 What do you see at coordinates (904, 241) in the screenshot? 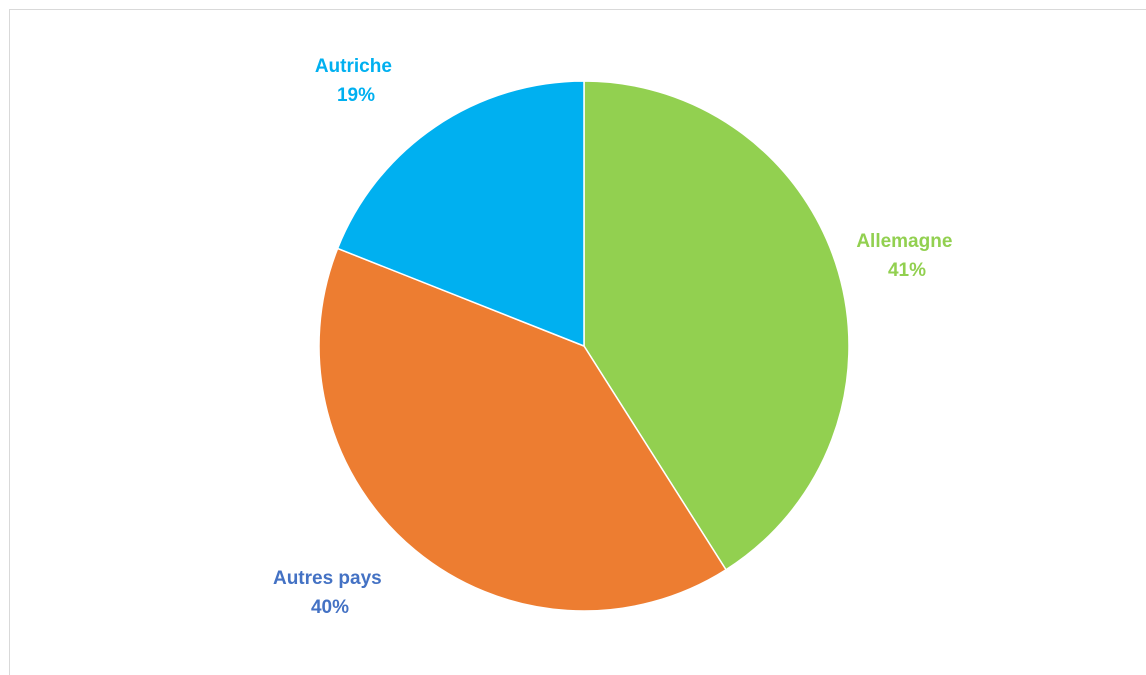
I see `data-label-allemagne-category: Allemagne` at bounding box center [904, 241].